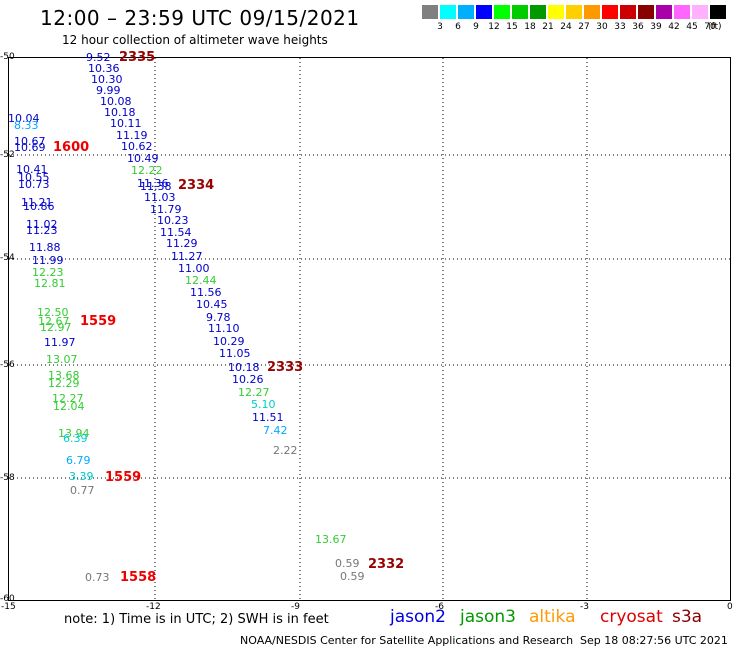 The height and width of the screenshot is (650, 740). I want to click on lon-label-0: 0, so click(730, 607).